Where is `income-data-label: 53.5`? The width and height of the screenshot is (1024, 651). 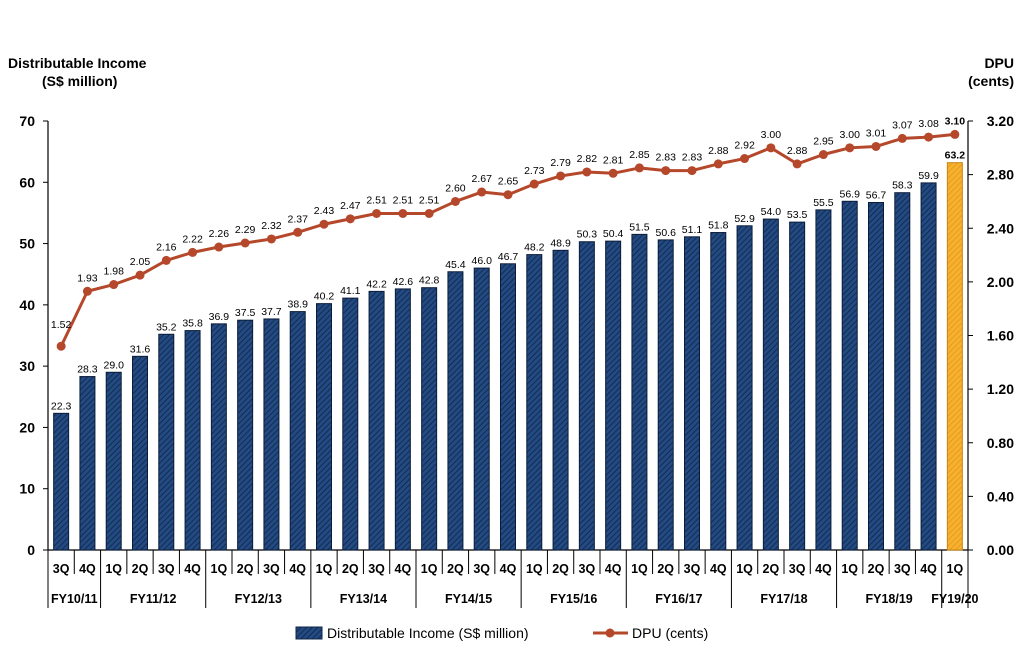 income-data-label: 53.5 is located at coordinates (797, 215).